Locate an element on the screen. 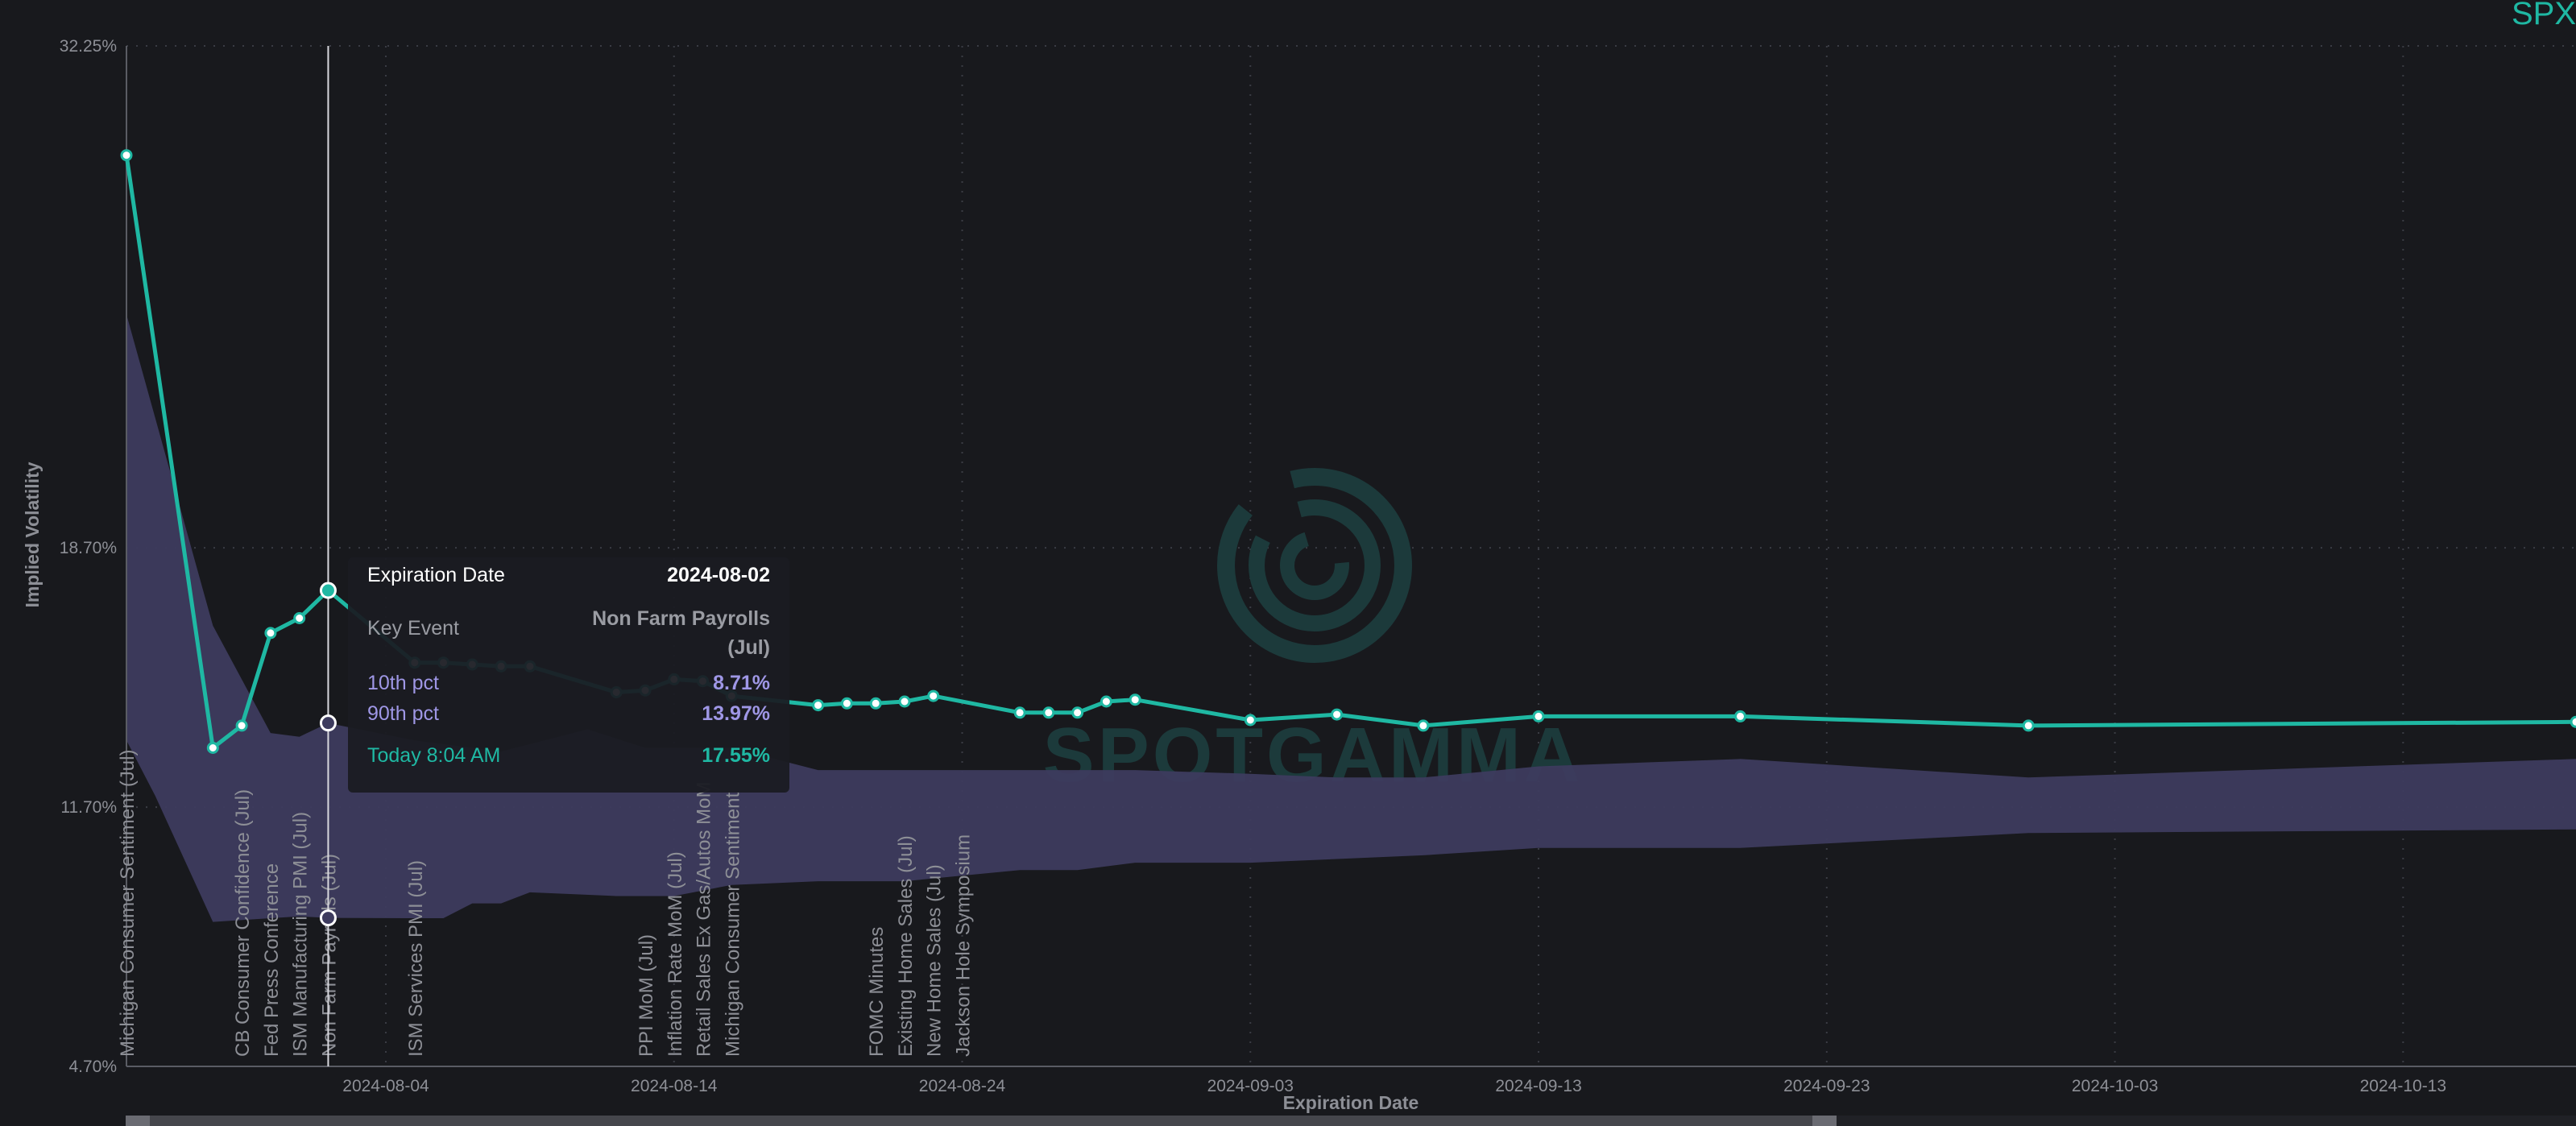  hover-marker-p90 is located at coordinates (328, 723).